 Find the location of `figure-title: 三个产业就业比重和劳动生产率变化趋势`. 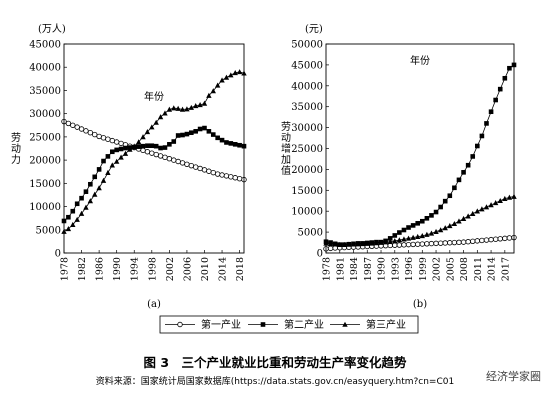

figure-title: 三个产业就业比重和劳动生产率变化趋势 is located at coordinates (294, 362).